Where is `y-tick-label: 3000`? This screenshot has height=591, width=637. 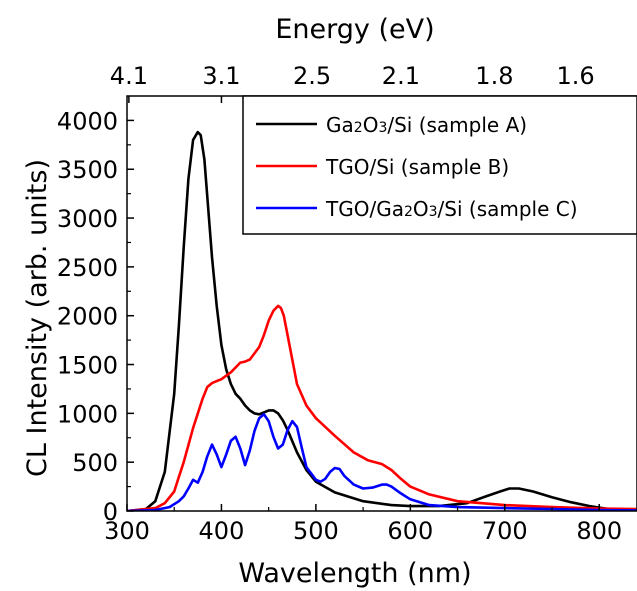 y-tick-label: 3000 is located at coordinates (87, 219).